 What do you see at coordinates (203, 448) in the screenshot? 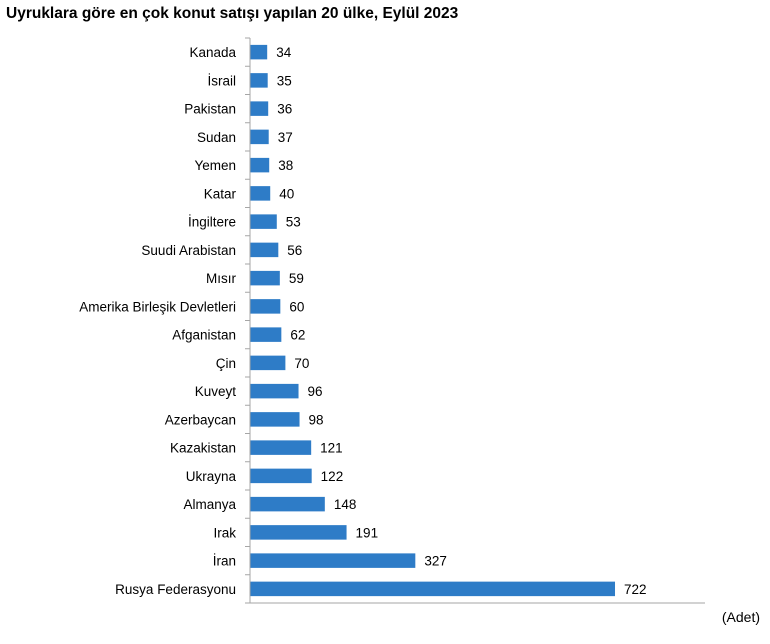
I see `category-label: Kazakistan` at bounding box center [203, 448].